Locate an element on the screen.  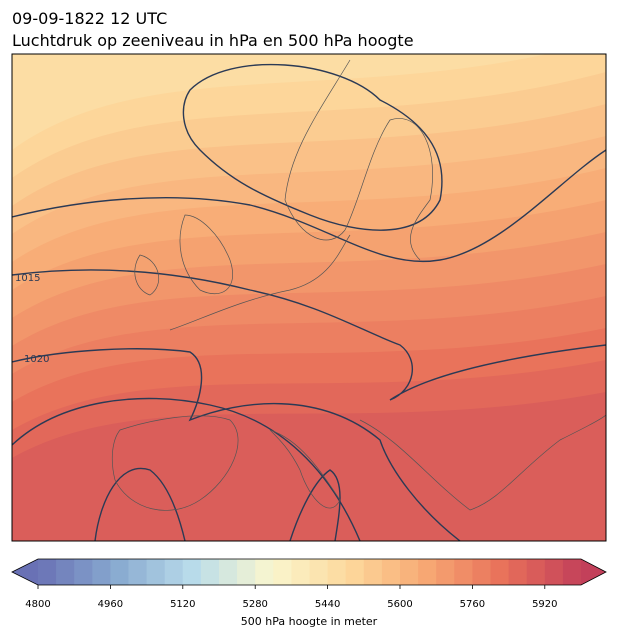
colorbar-tick-label: 5280 is located at coordinates (254, 604).